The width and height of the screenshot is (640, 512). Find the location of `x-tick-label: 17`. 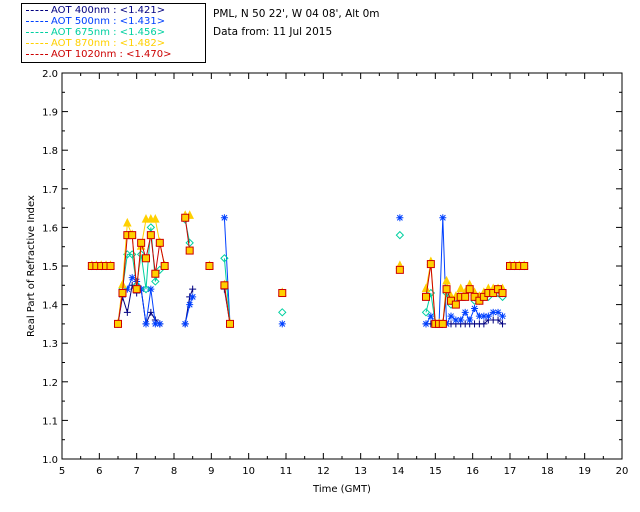

x-tick-label: 17 is located at coordinates (510, 471).